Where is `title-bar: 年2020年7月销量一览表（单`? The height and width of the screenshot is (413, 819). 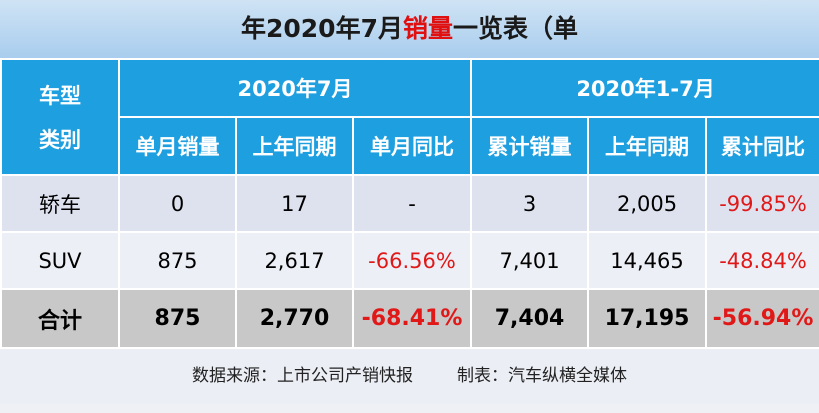
title-bar: 年2020年7月销量一览表（单 is located at coordinates (409, 29).